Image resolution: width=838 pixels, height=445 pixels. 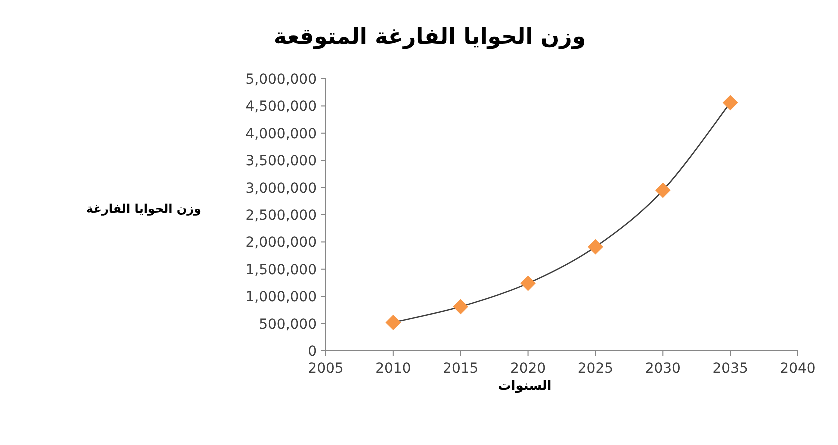 What do you see at coordinates (281, 270) in the screenshot?
I see `y-tick-label: 1,500,000` at bounding box center [281, 270].